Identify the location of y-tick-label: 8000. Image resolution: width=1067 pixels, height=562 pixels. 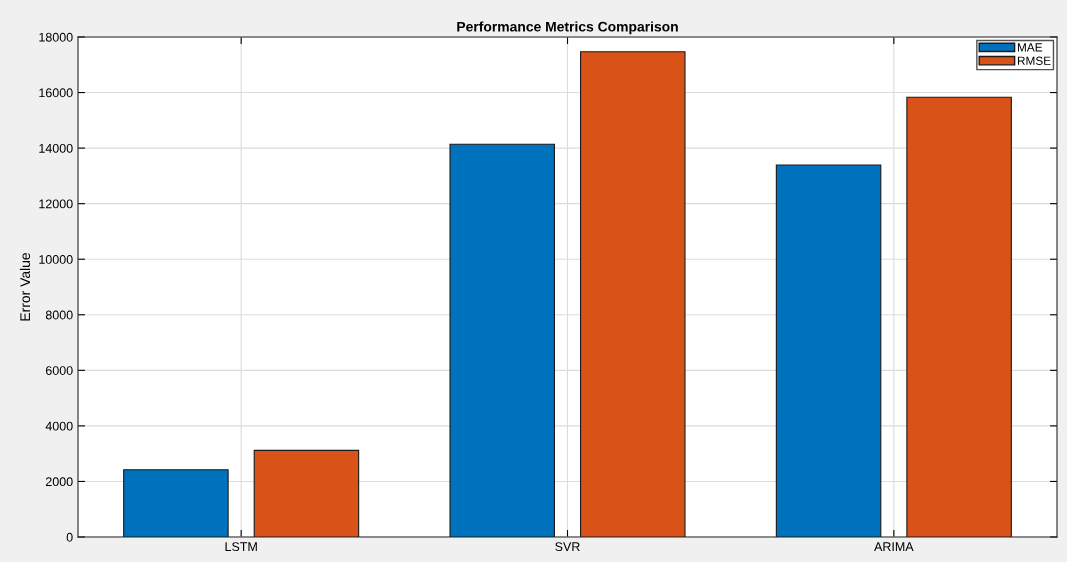
(59, 315).